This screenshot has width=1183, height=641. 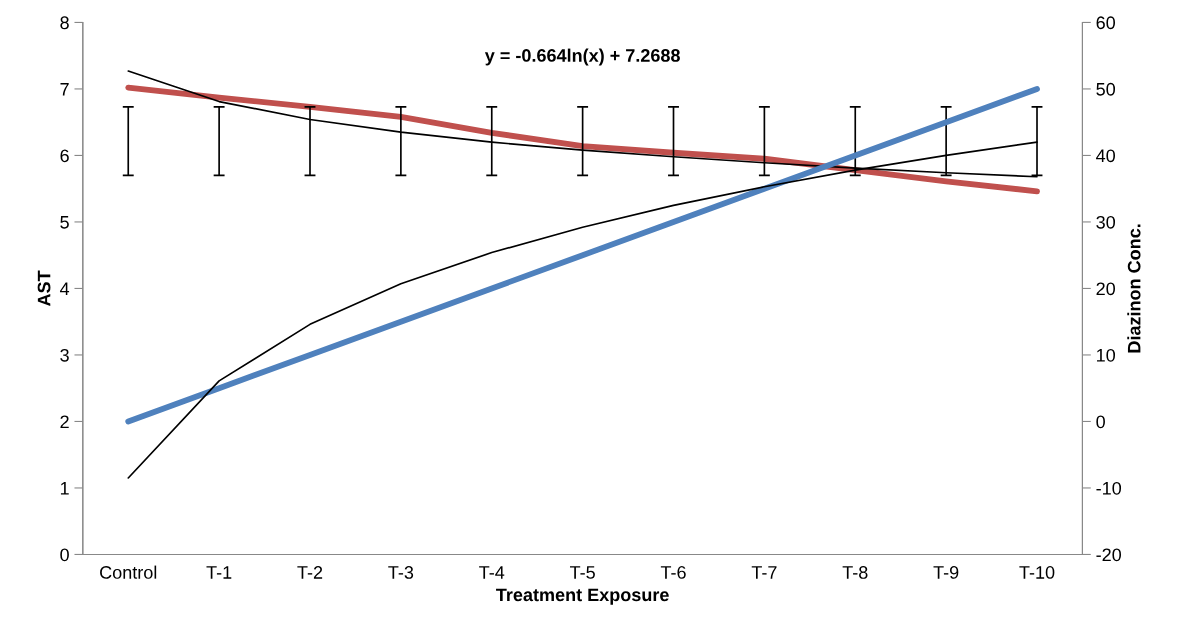 I want to click on y-tick-label: 2, so click(x=64, y=421).